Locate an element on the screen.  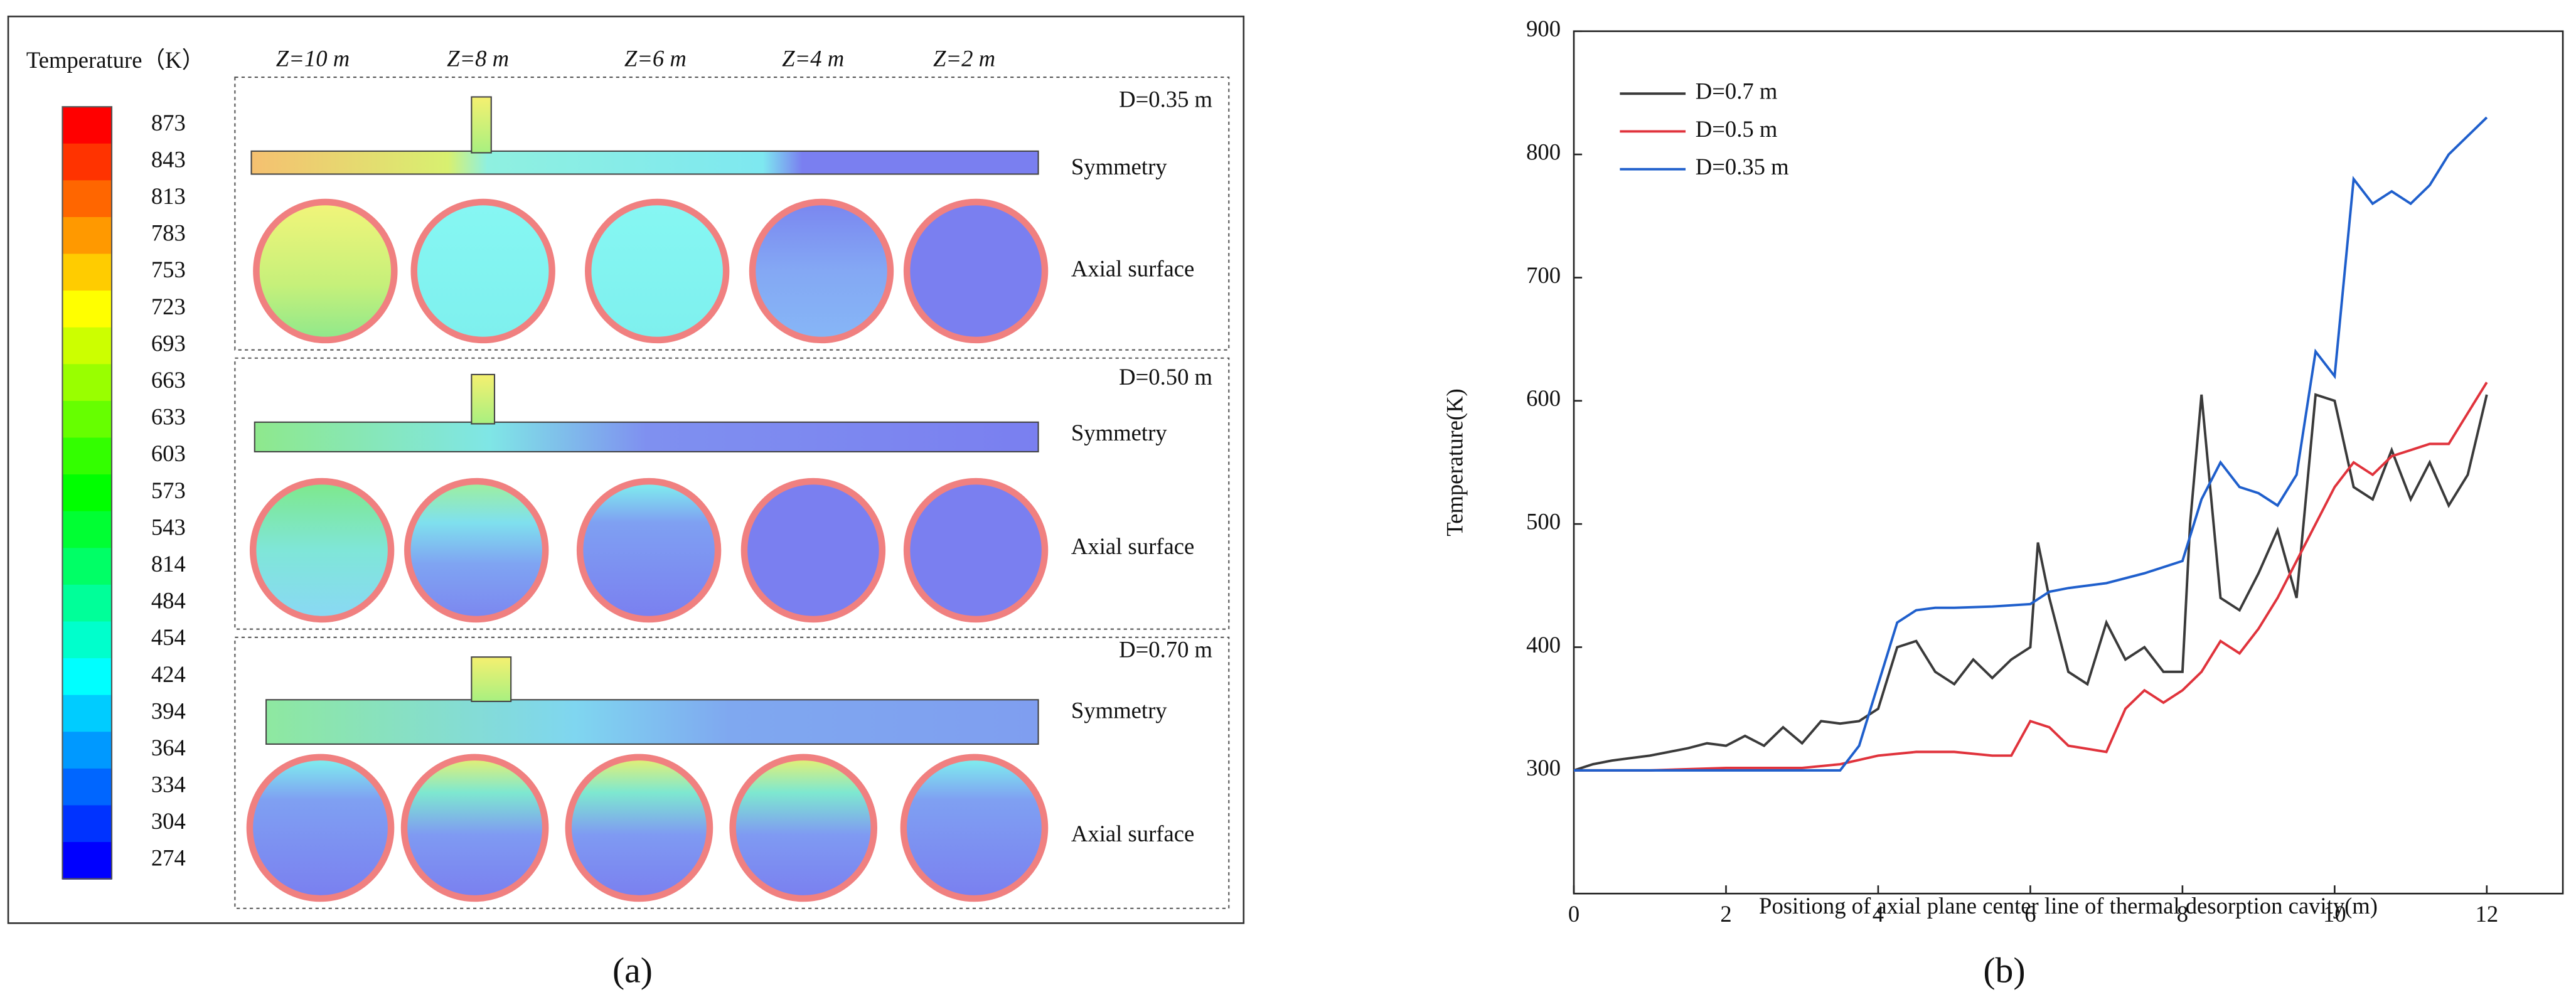
z-label: Z=10 m is located at coordinates (313, 58).